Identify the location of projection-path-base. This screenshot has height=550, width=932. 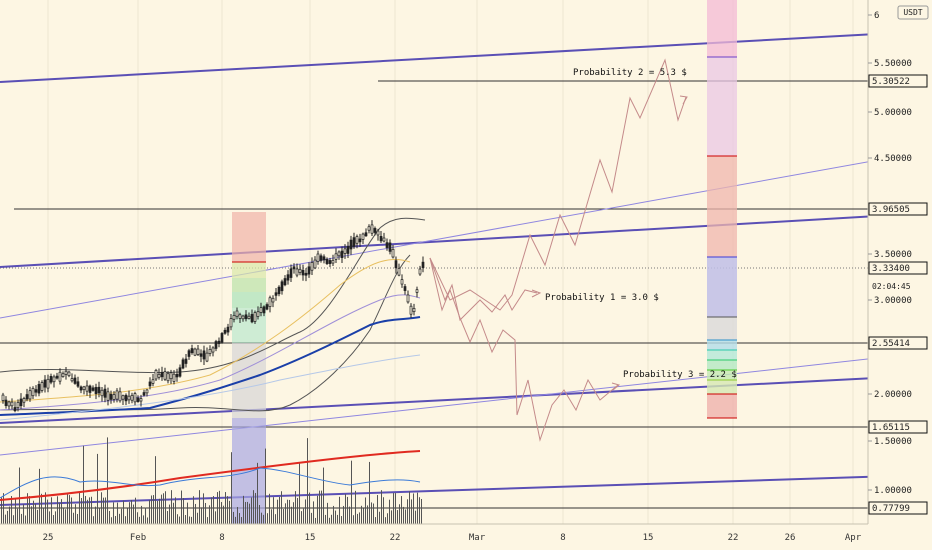
(483, 289).